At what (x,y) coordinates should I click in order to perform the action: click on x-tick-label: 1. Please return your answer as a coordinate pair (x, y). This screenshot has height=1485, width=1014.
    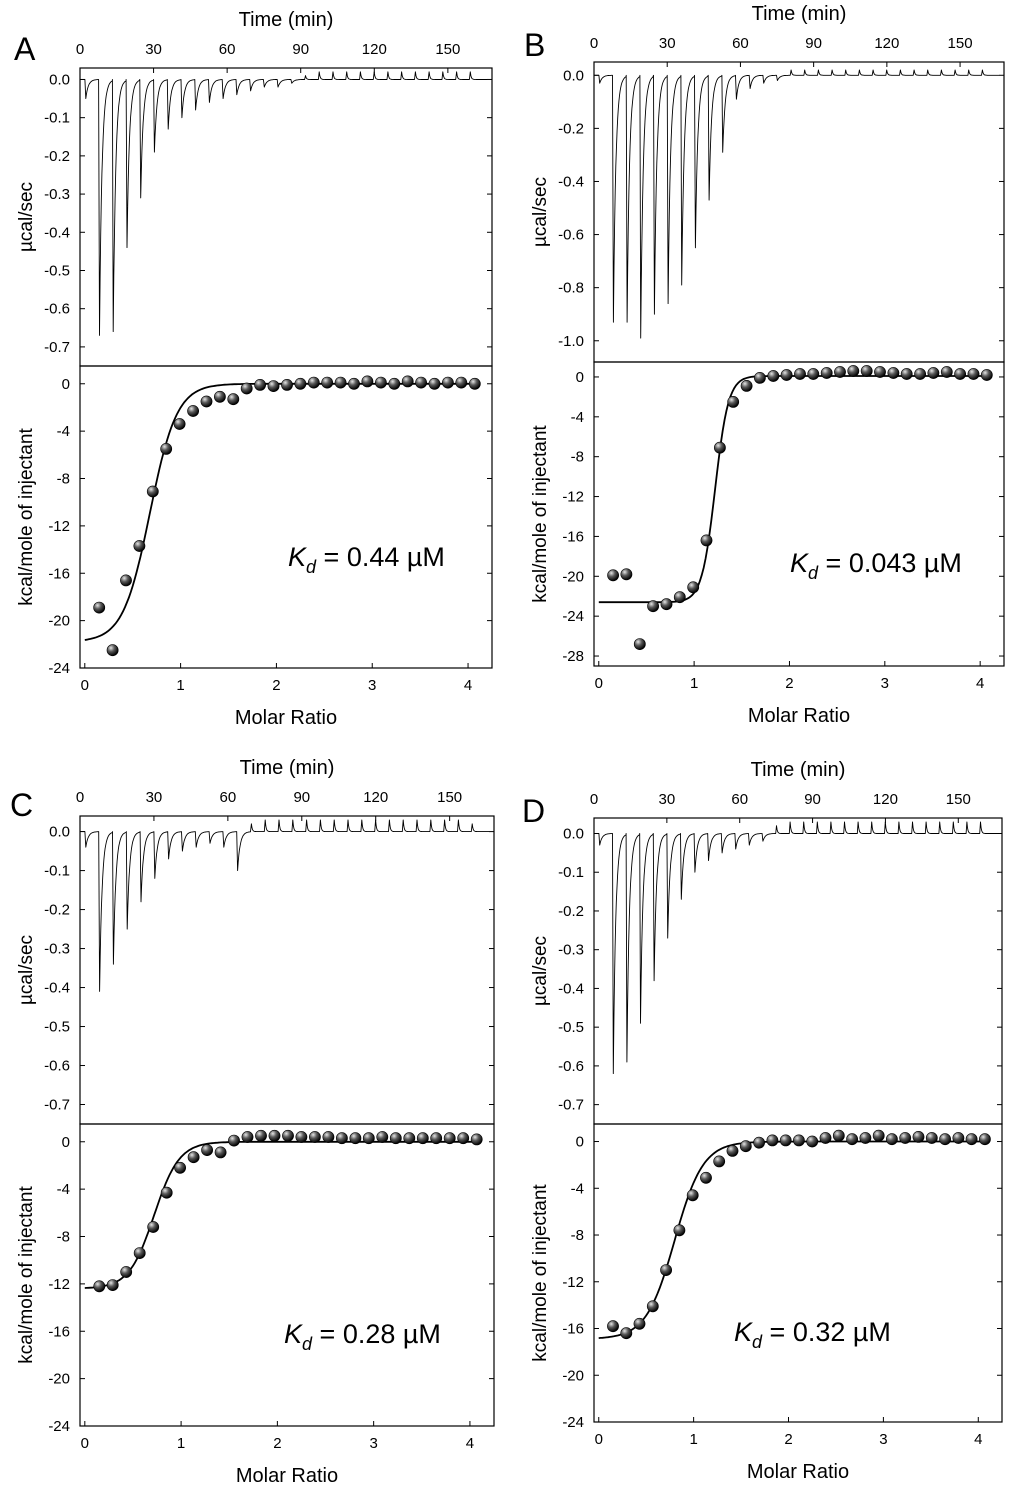
    Looking at the image, I should click on (180, 685).